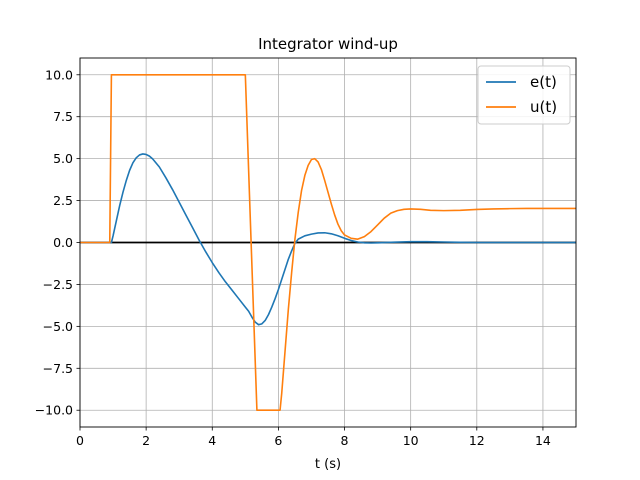  What do you see at coordinates (328, 44) in the screenshot?
I see `chart-title: Integrator wind-up` at bounding box center [328, 44].